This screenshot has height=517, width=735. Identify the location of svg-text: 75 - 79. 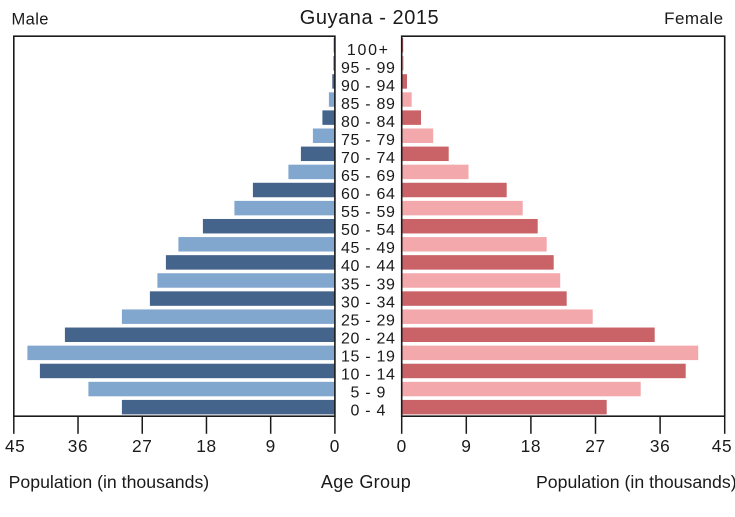
(368, 140).